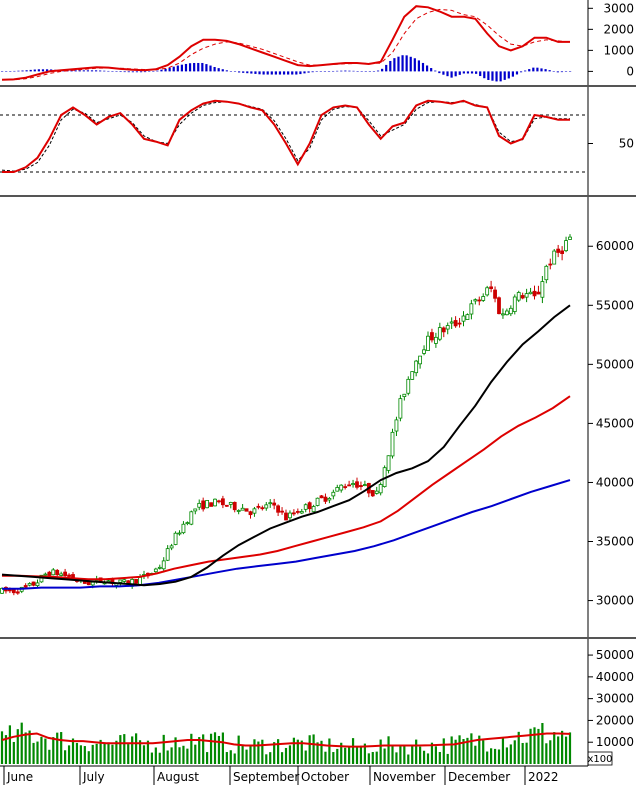 This screenshot has height=785, width=636. I want to click on stochastic-k-line, so click(286, 136).